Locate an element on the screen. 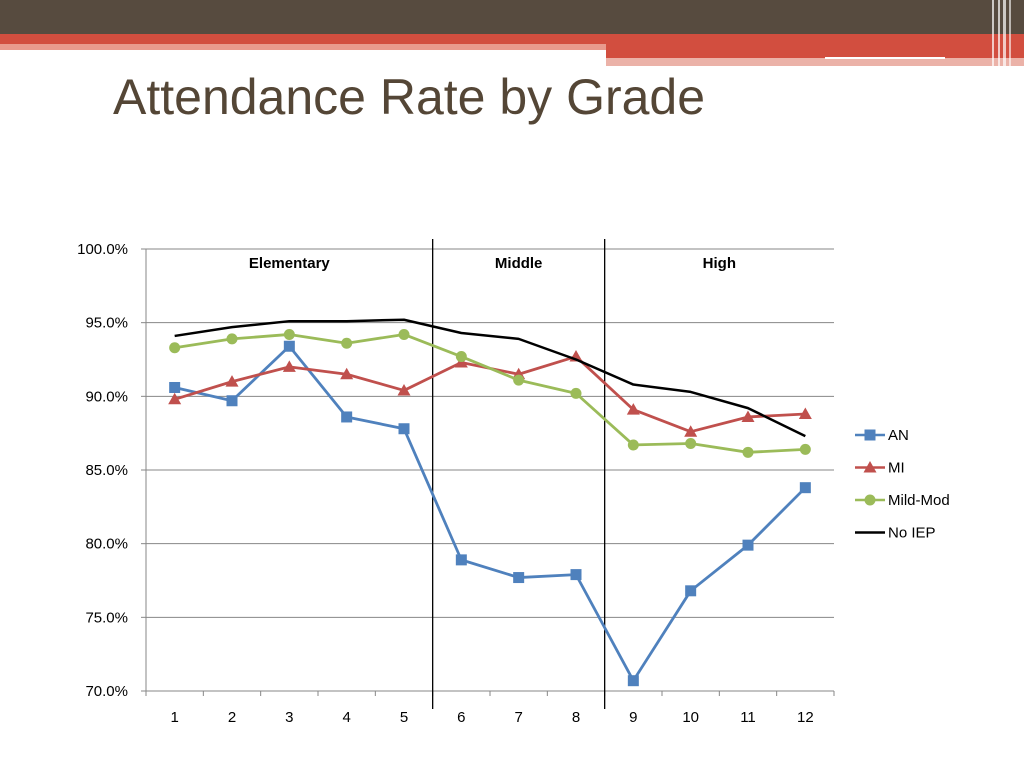 The width and height of the screenshot is (1024, 768). legend-item: Mild-Mod is located at coordinates (902, 500).